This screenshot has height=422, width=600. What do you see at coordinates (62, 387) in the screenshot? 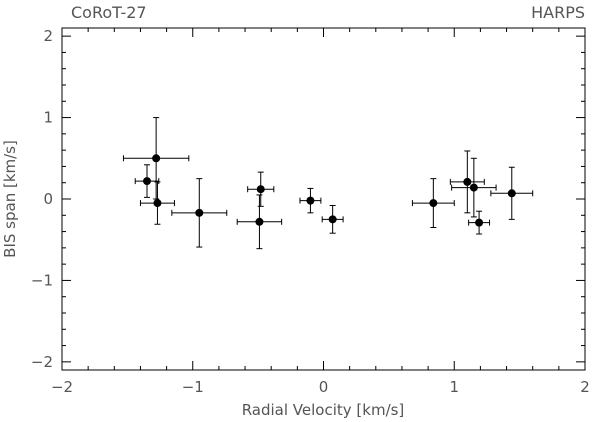
I see `x-tick-label: −2` at bounding box center [62, 387].